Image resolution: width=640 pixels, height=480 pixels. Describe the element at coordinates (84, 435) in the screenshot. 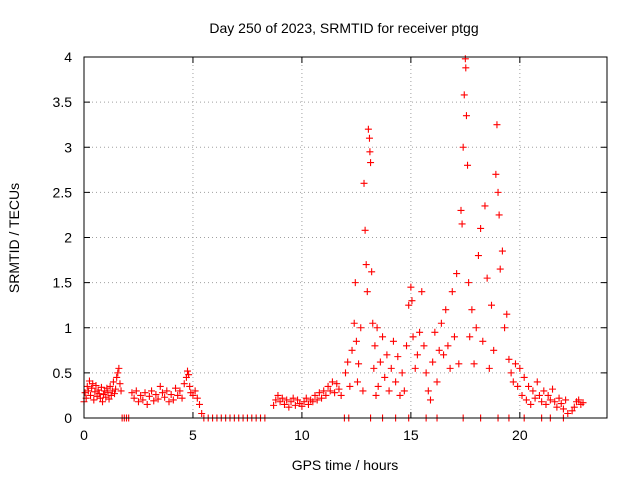

I see `x-tick-label: 0` at that location.